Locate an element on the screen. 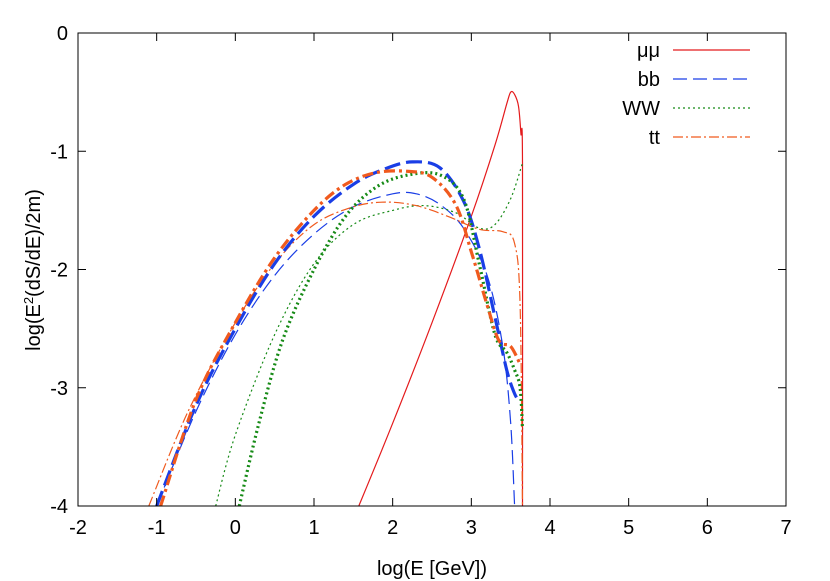 The height and width of the screenshot is (581, 830). x-tick-label: 4 is located at coordinates (549, 528).